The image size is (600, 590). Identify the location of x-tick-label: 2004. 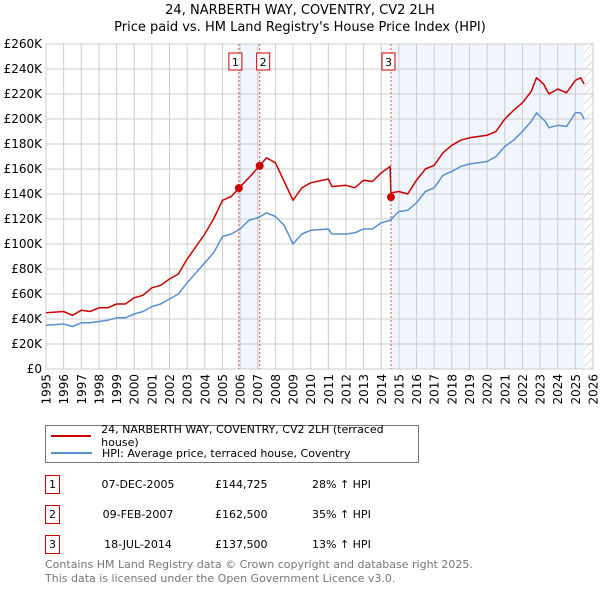
(205, 389).